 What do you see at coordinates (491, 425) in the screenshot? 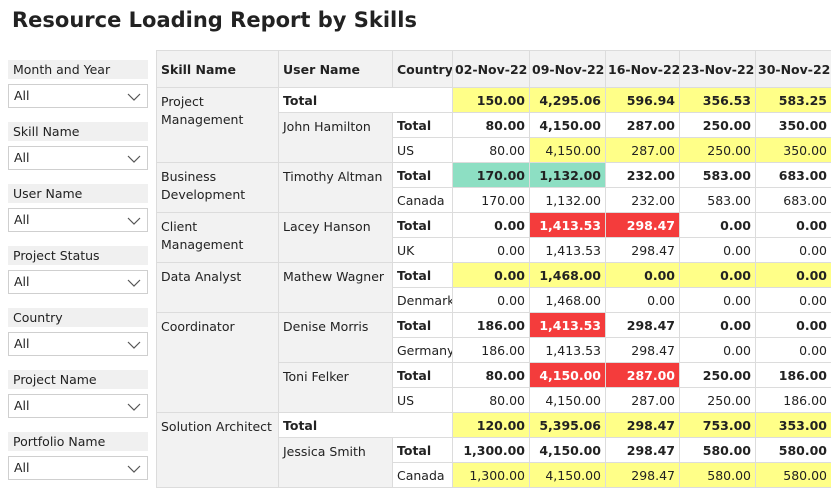
I see `value-cell: 120.00` at bounding box center [491, 425].